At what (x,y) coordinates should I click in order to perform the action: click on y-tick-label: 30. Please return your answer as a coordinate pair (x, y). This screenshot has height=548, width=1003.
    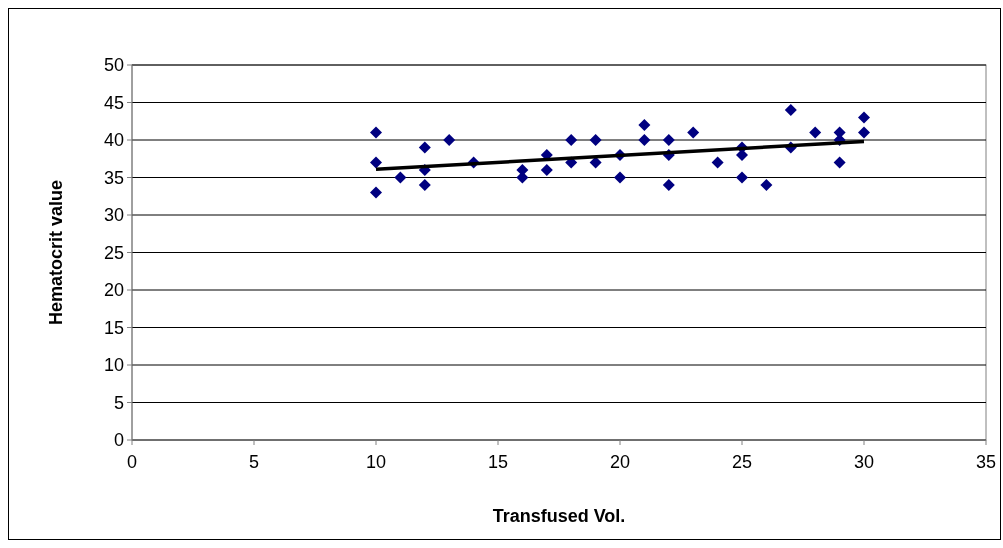
    Looking at the image, I should click on (113, 215).